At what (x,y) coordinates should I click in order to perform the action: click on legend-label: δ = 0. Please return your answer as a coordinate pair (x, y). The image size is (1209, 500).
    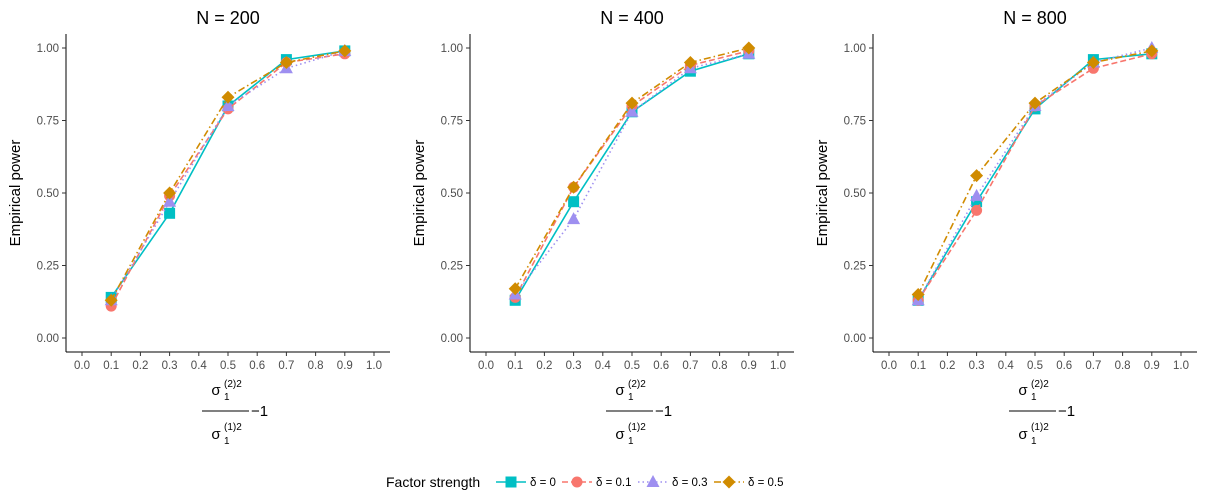
    Looking at the image, I should click on (543, 483).